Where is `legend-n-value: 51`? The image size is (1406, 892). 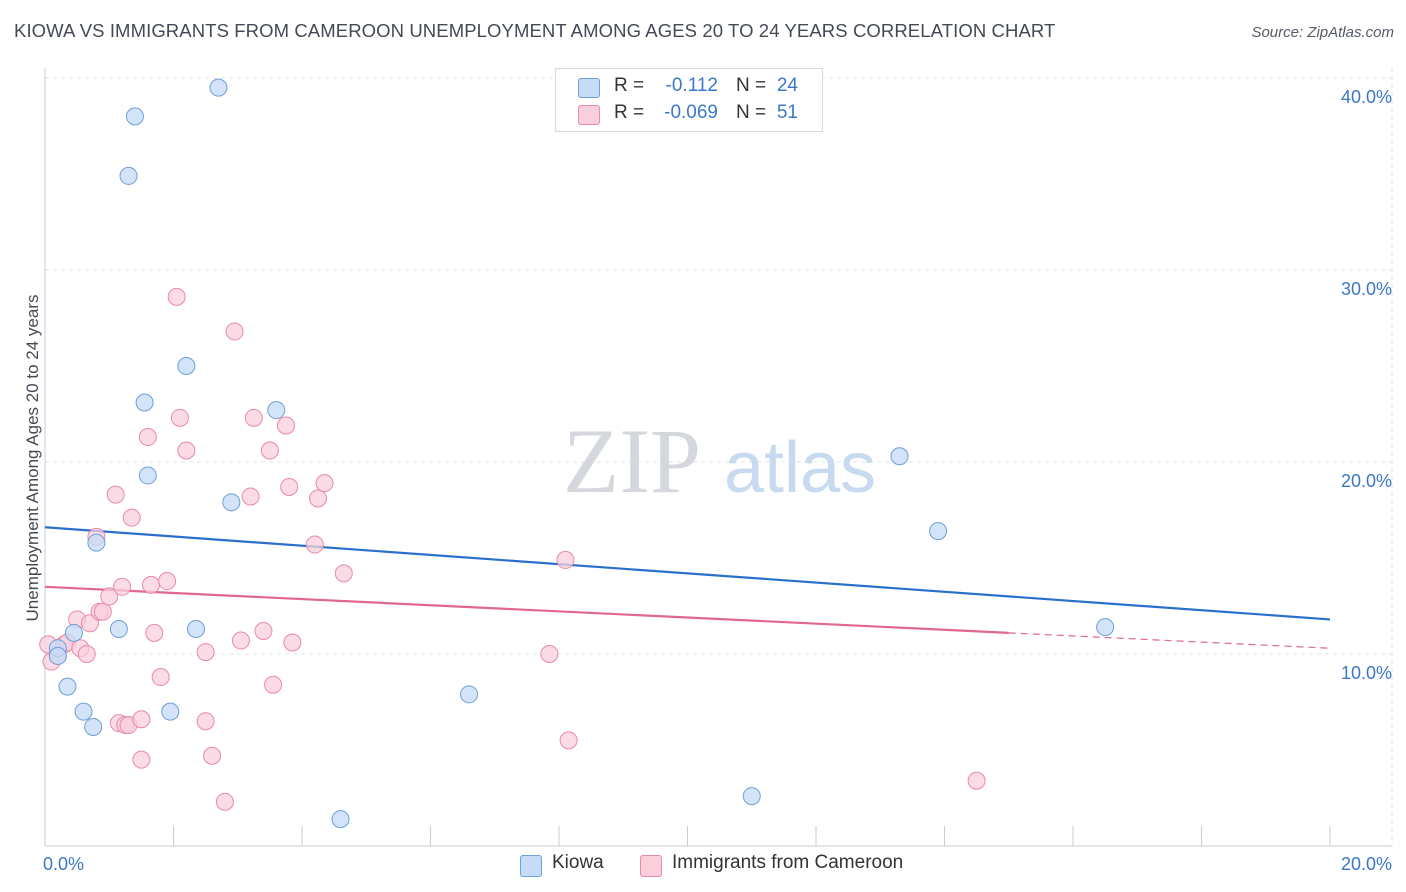
legend-n-value: 51 is located at coordinates (787, 112).